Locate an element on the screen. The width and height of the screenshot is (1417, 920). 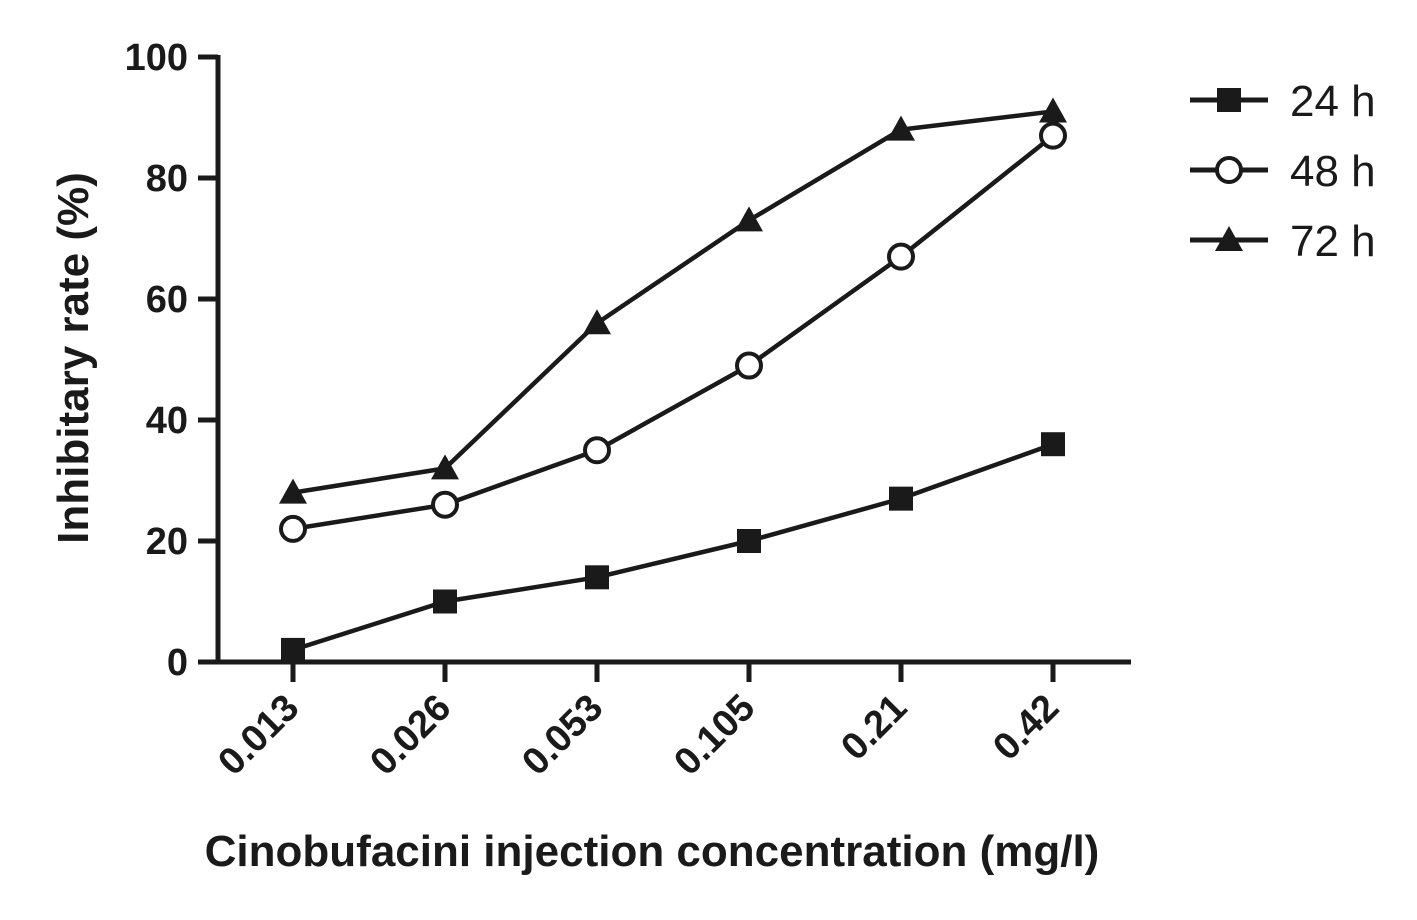
legend-item-48h: 48 h is located at coordinates (1283, 171).